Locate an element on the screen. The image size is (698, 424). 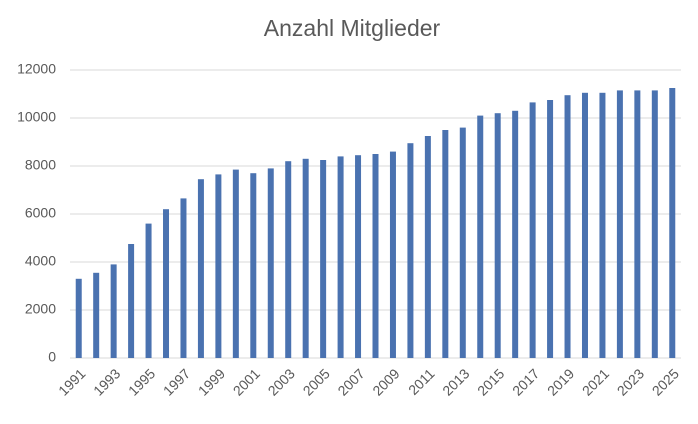
x-tick-label: 2019 is located at coordinates (560, 381).